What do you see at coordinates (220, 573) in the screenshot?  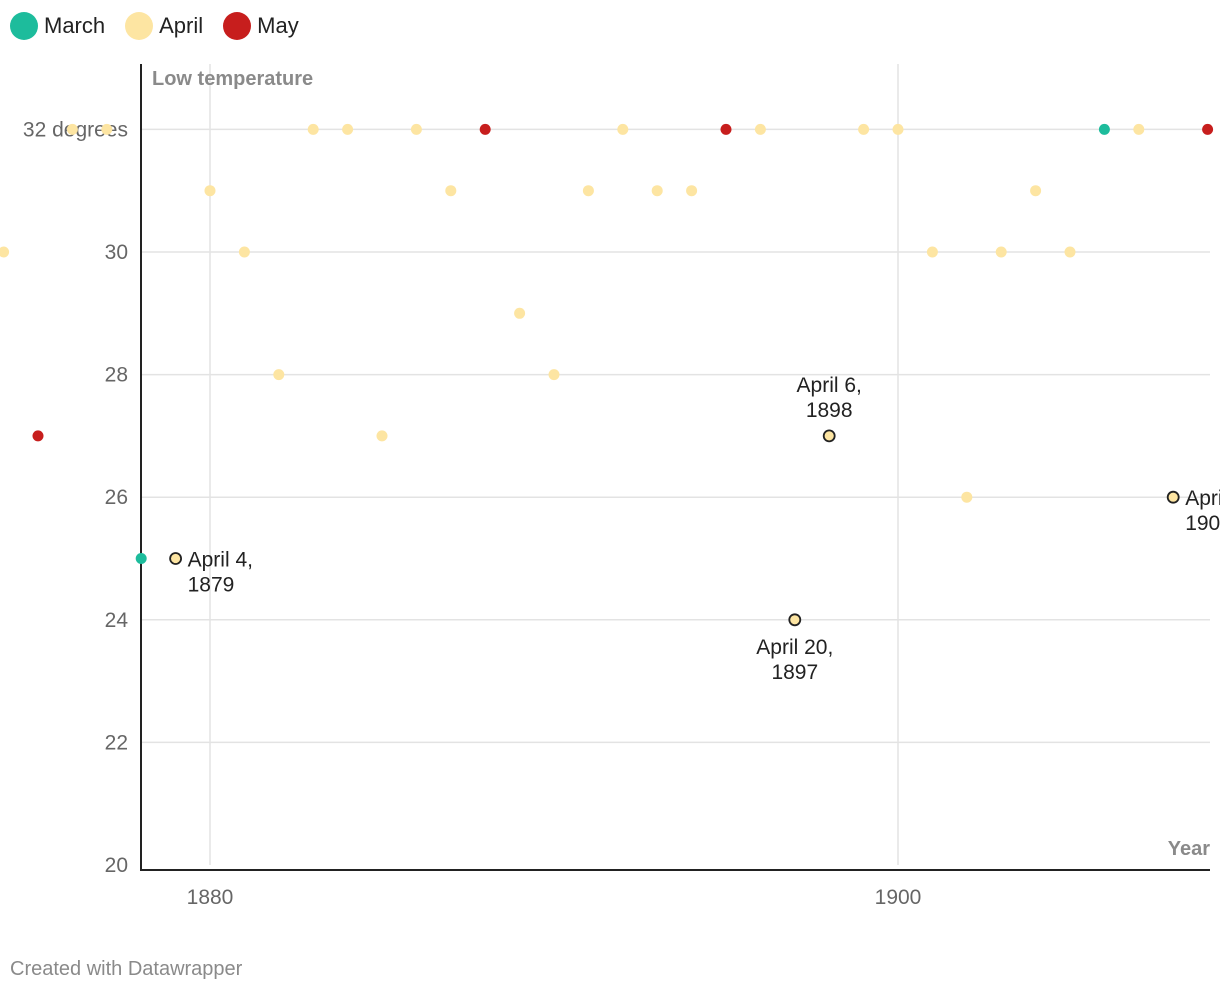 I see `annotation-label: April 4, 1879` at bounding box center [220, 573].